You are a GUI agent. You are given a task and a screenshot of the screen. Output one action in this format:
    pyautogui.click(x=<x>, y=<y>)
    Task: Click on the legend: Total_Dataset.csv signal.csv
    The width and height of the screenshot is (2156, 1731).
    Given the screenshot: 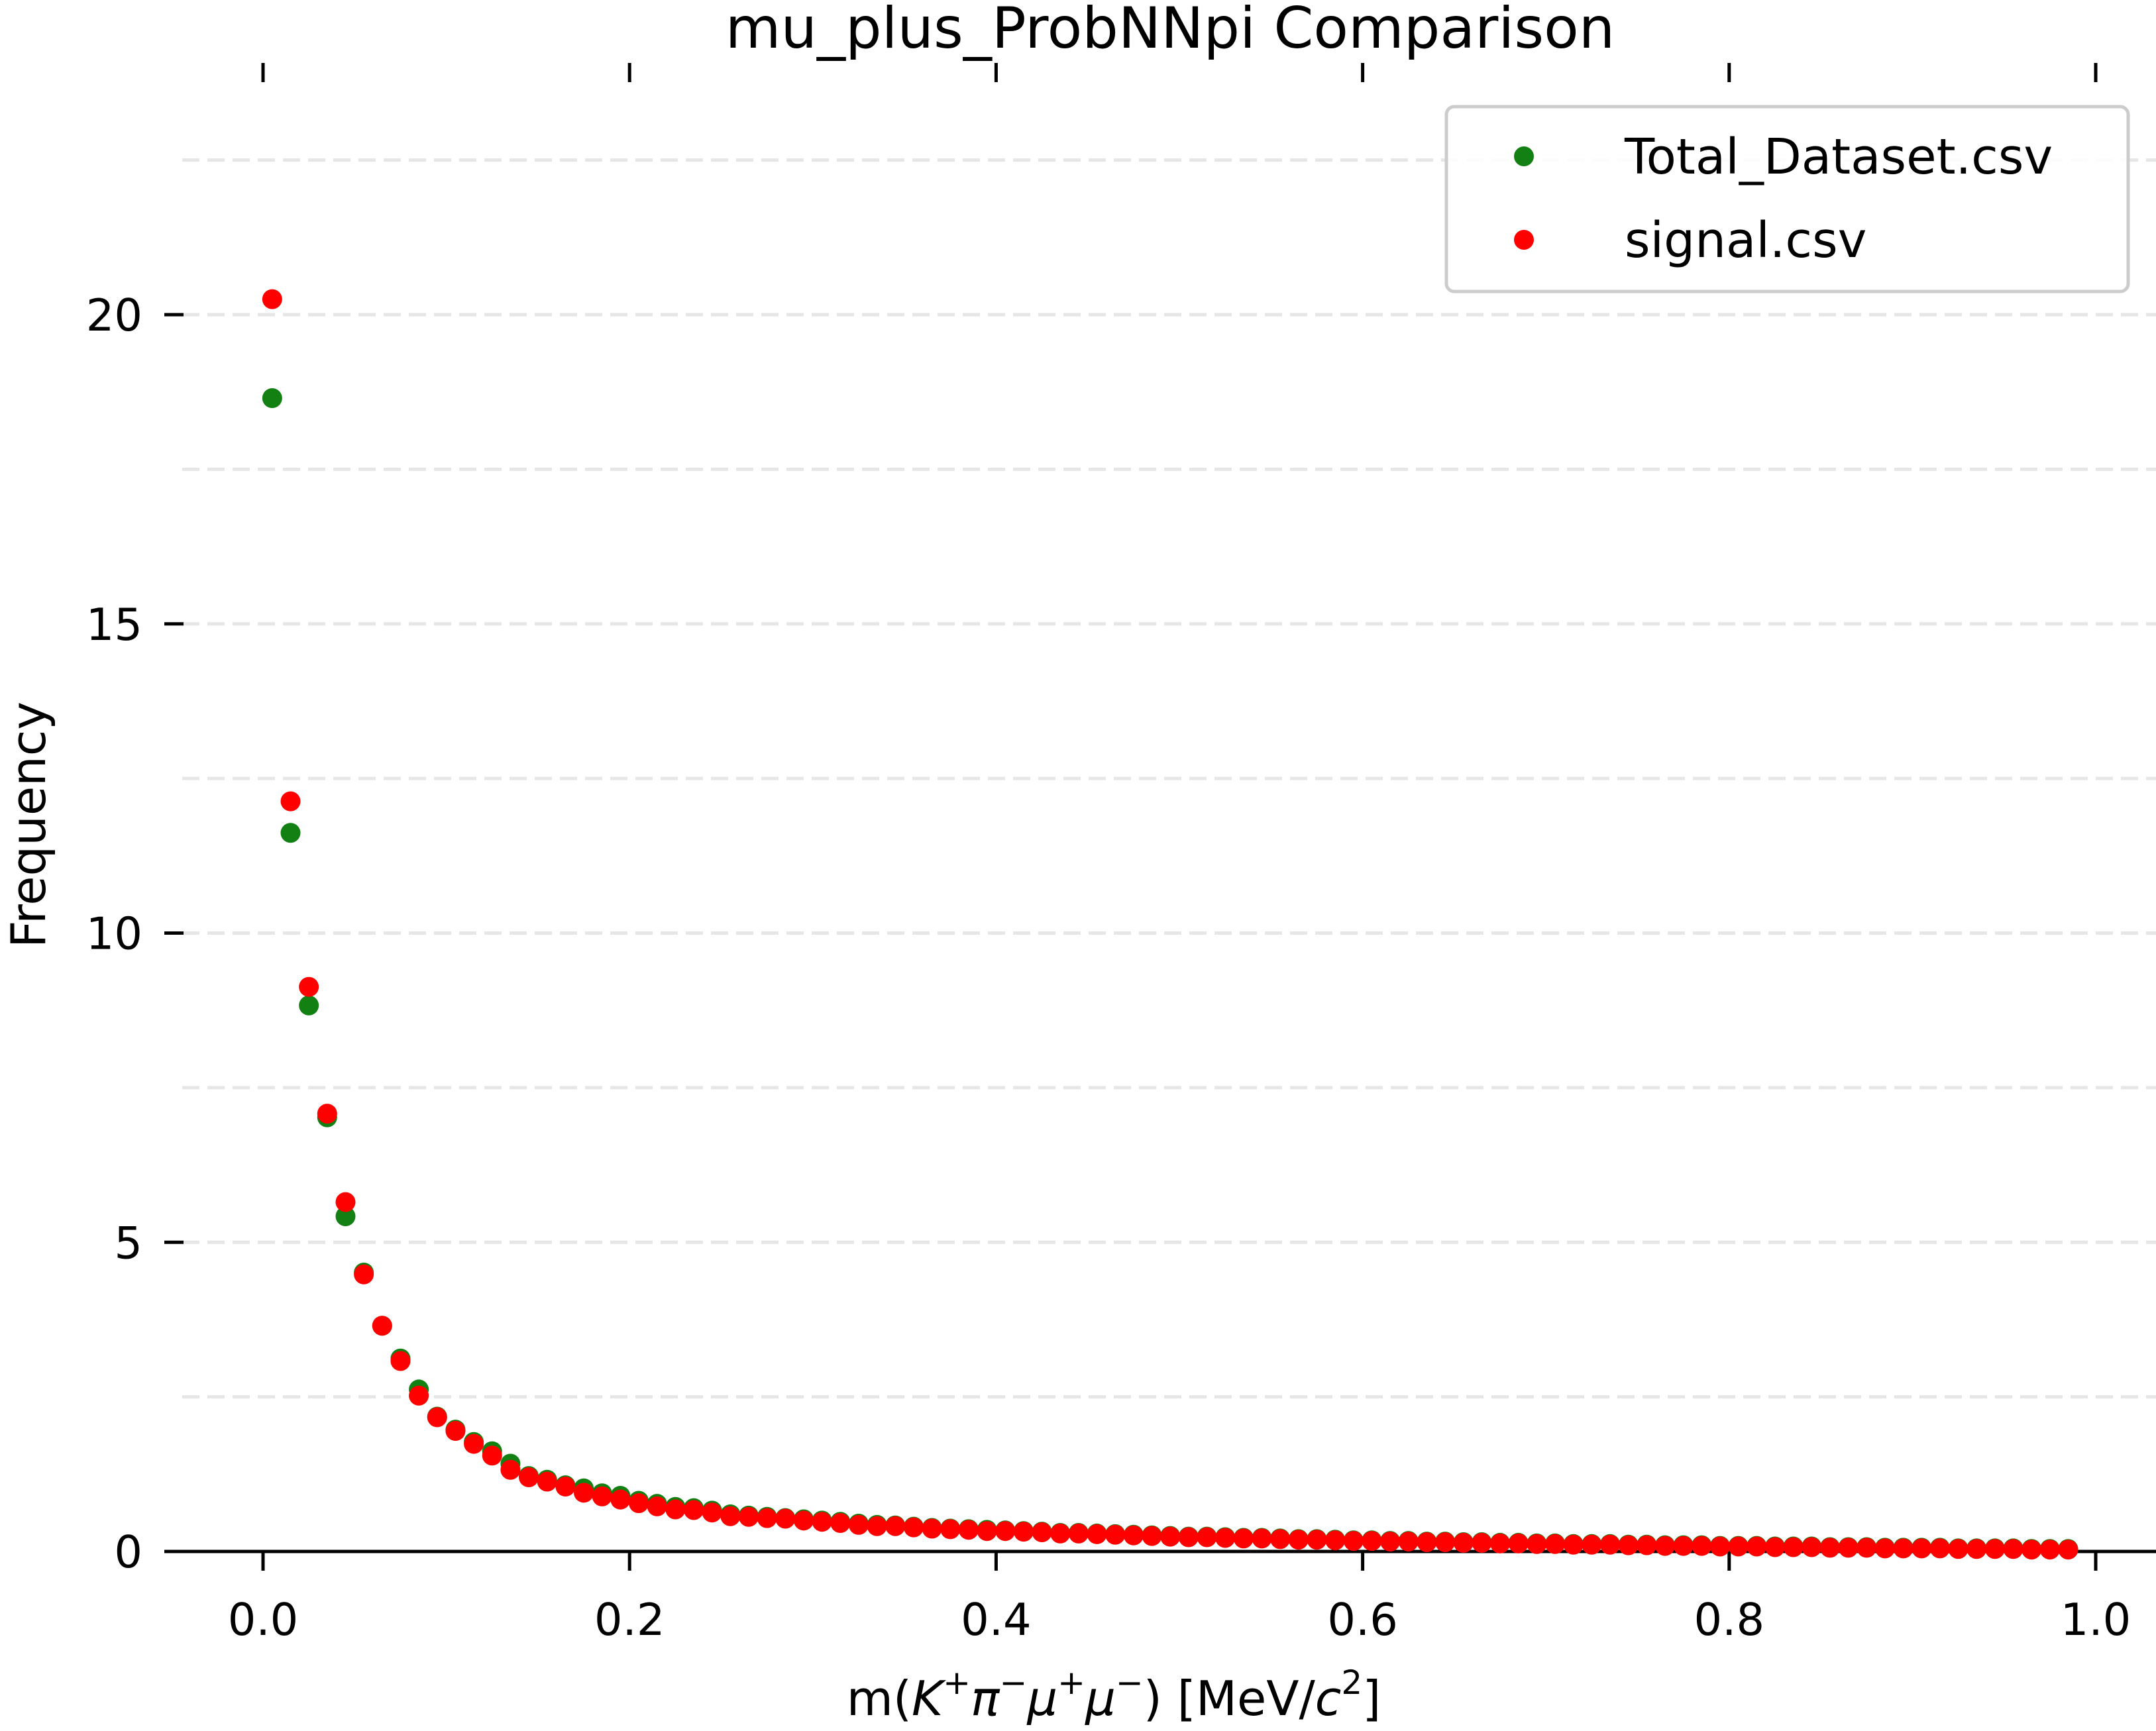 What is the action you would take?
    pyautogui.click(x=1787, y=199)
    